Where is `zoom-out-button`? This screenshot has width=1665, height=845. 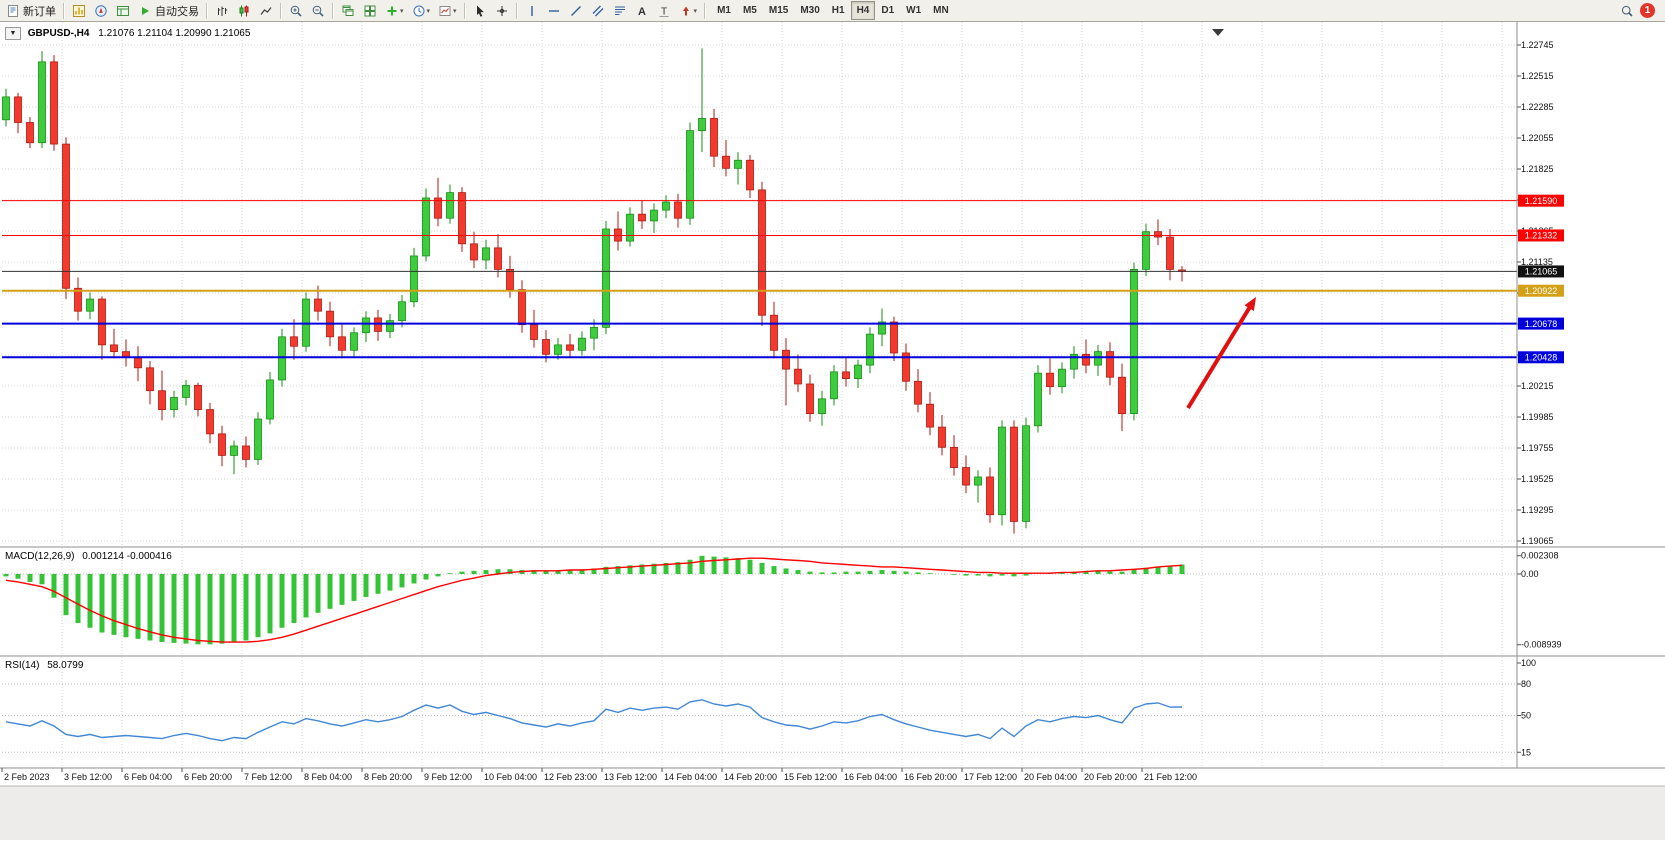
zoom-out-button is located at coordinates (318, 11).